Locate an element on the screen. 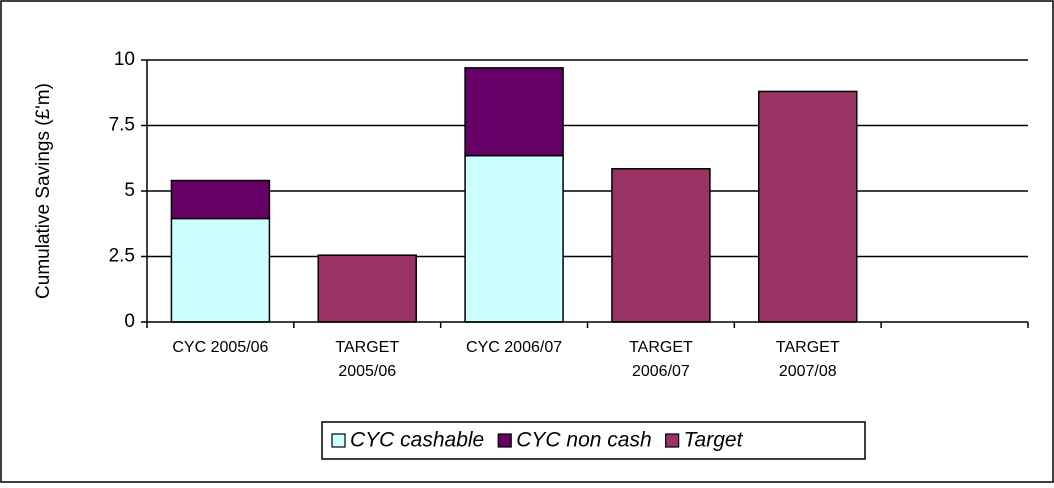 The image size is (1054, 488). x-tick-label: TARGET 2005/06 is located at coordinates (367, 359).